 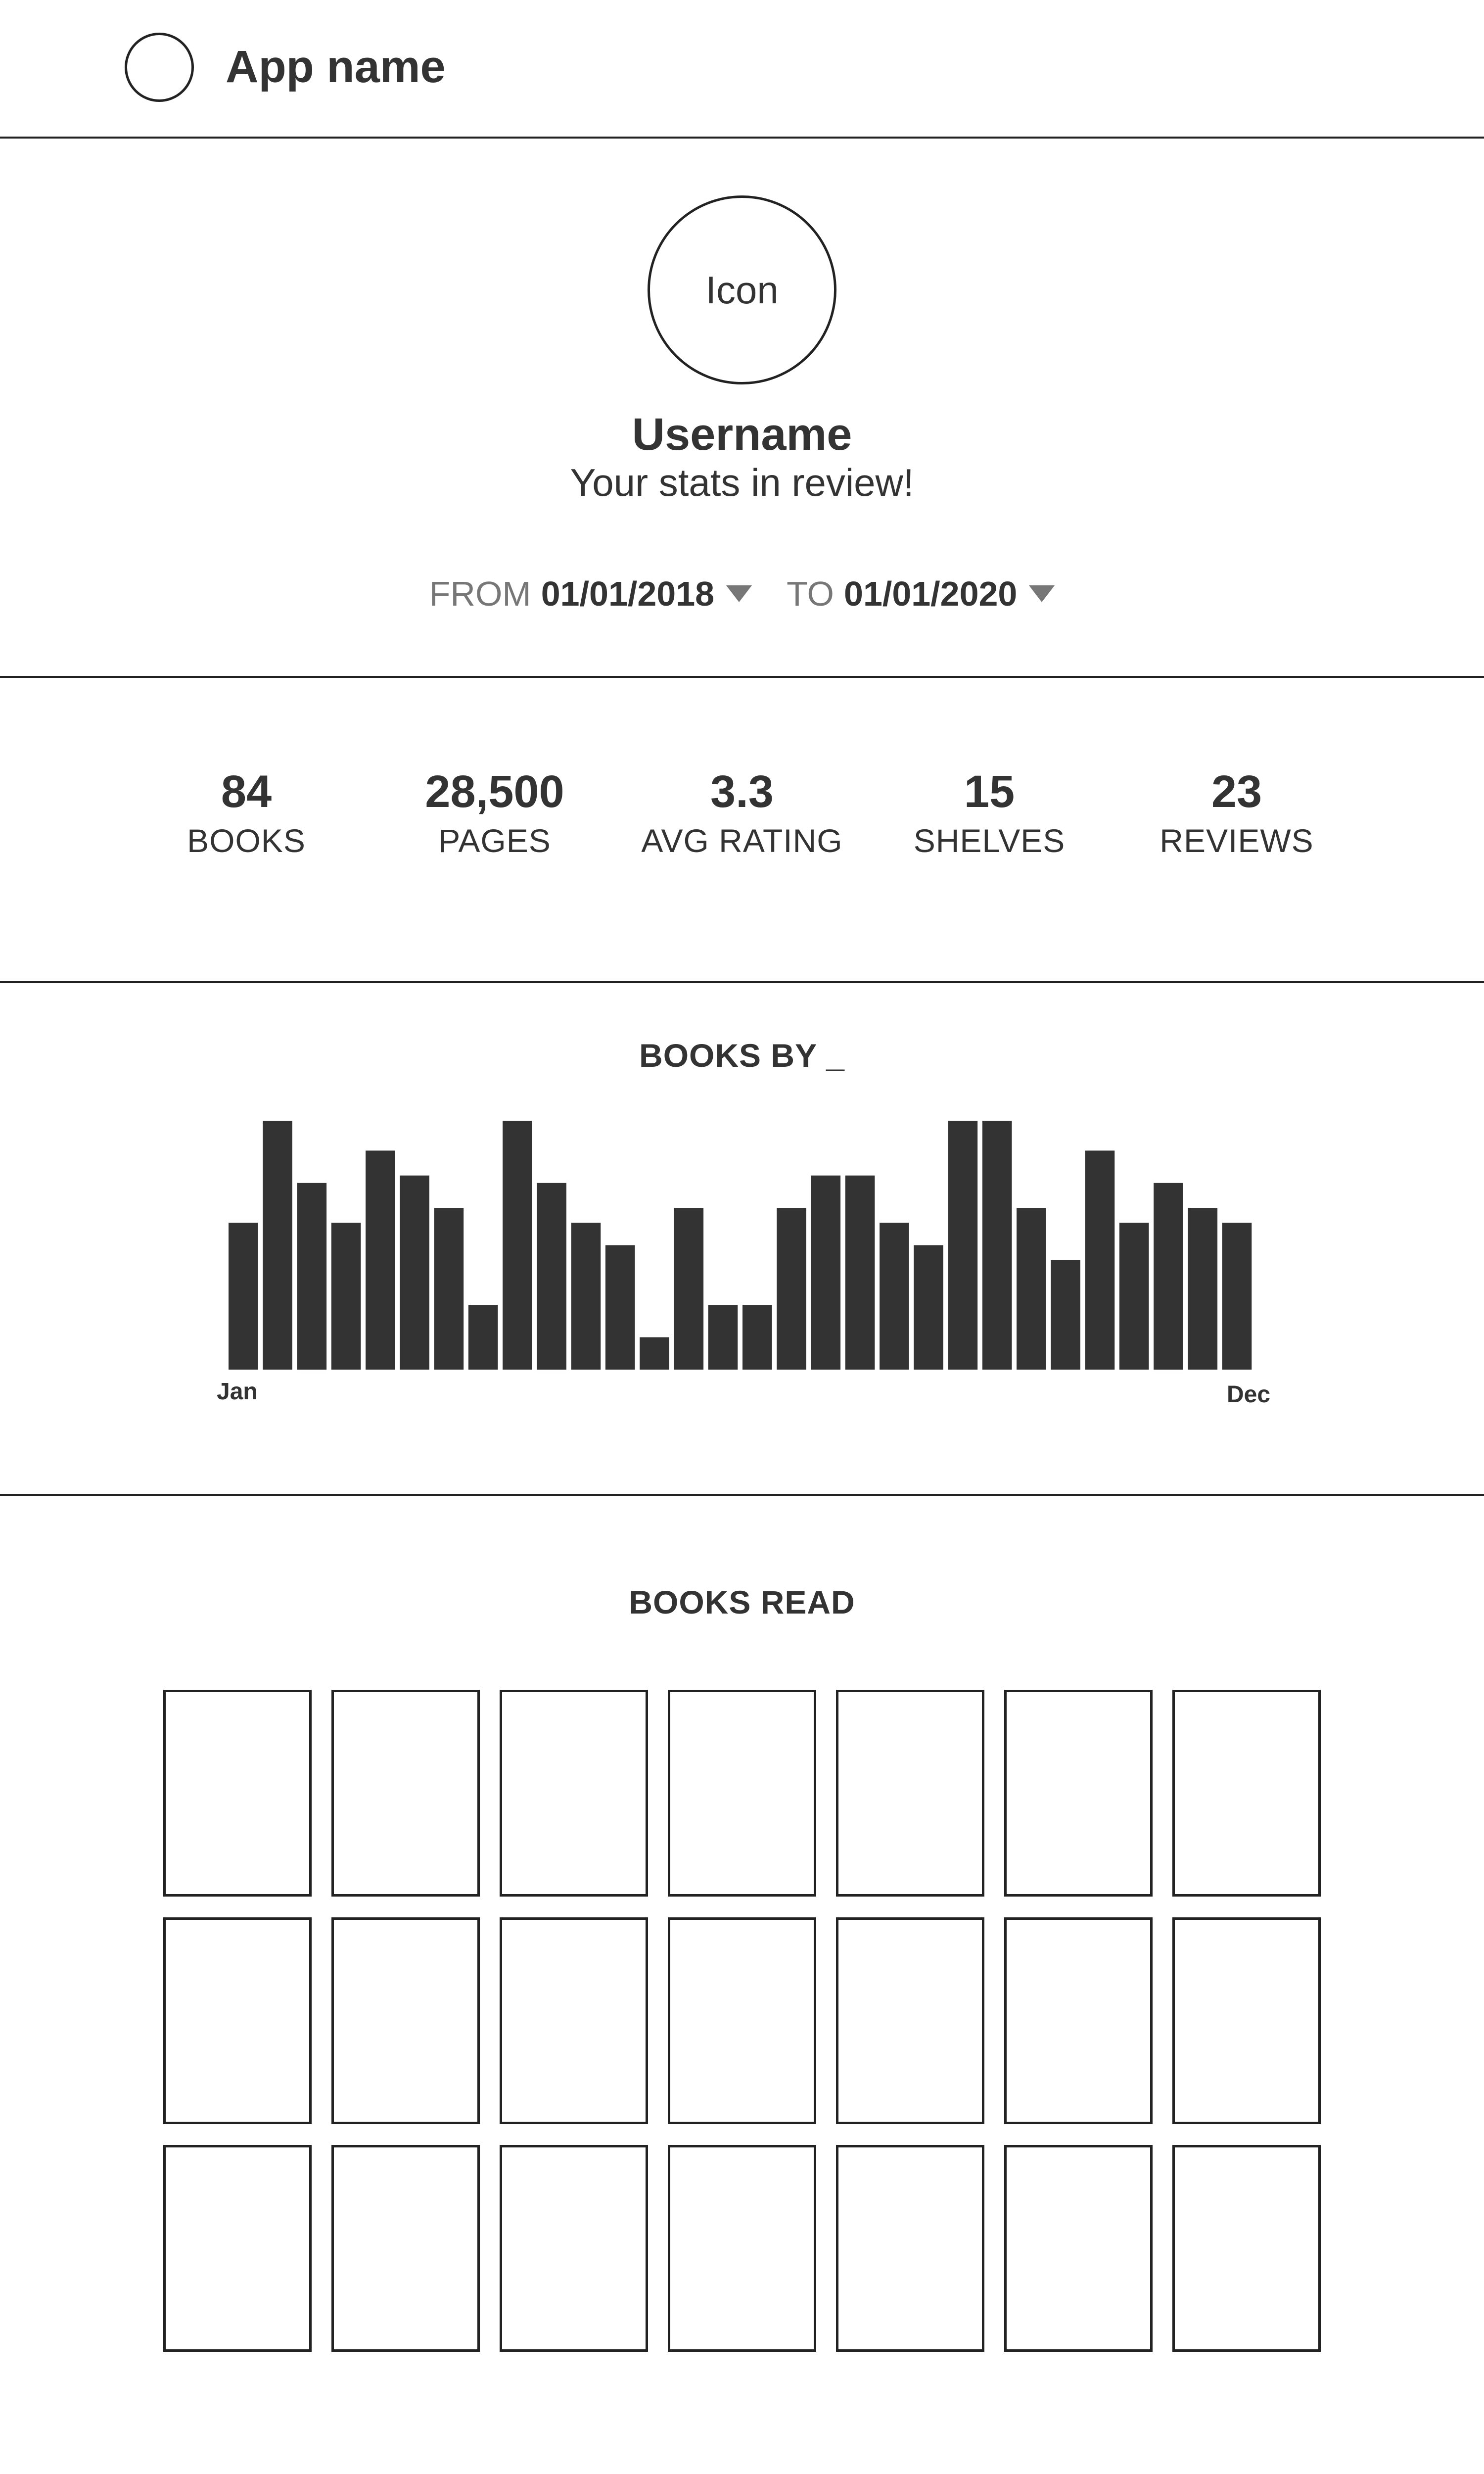 I want to click on avatar-label: Icon, so click(x=742, y=290).